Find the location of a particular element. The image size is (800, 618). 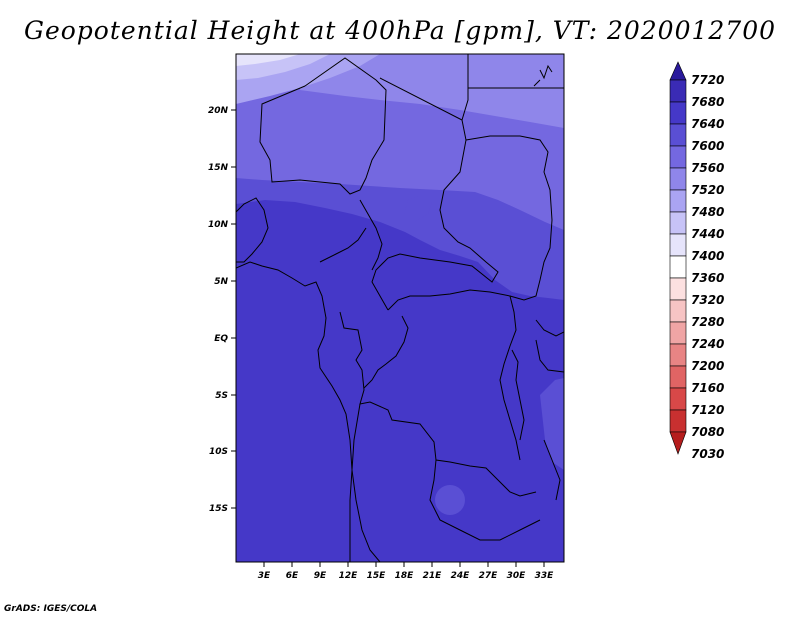

drc-south is located at coordinates (438, 404).